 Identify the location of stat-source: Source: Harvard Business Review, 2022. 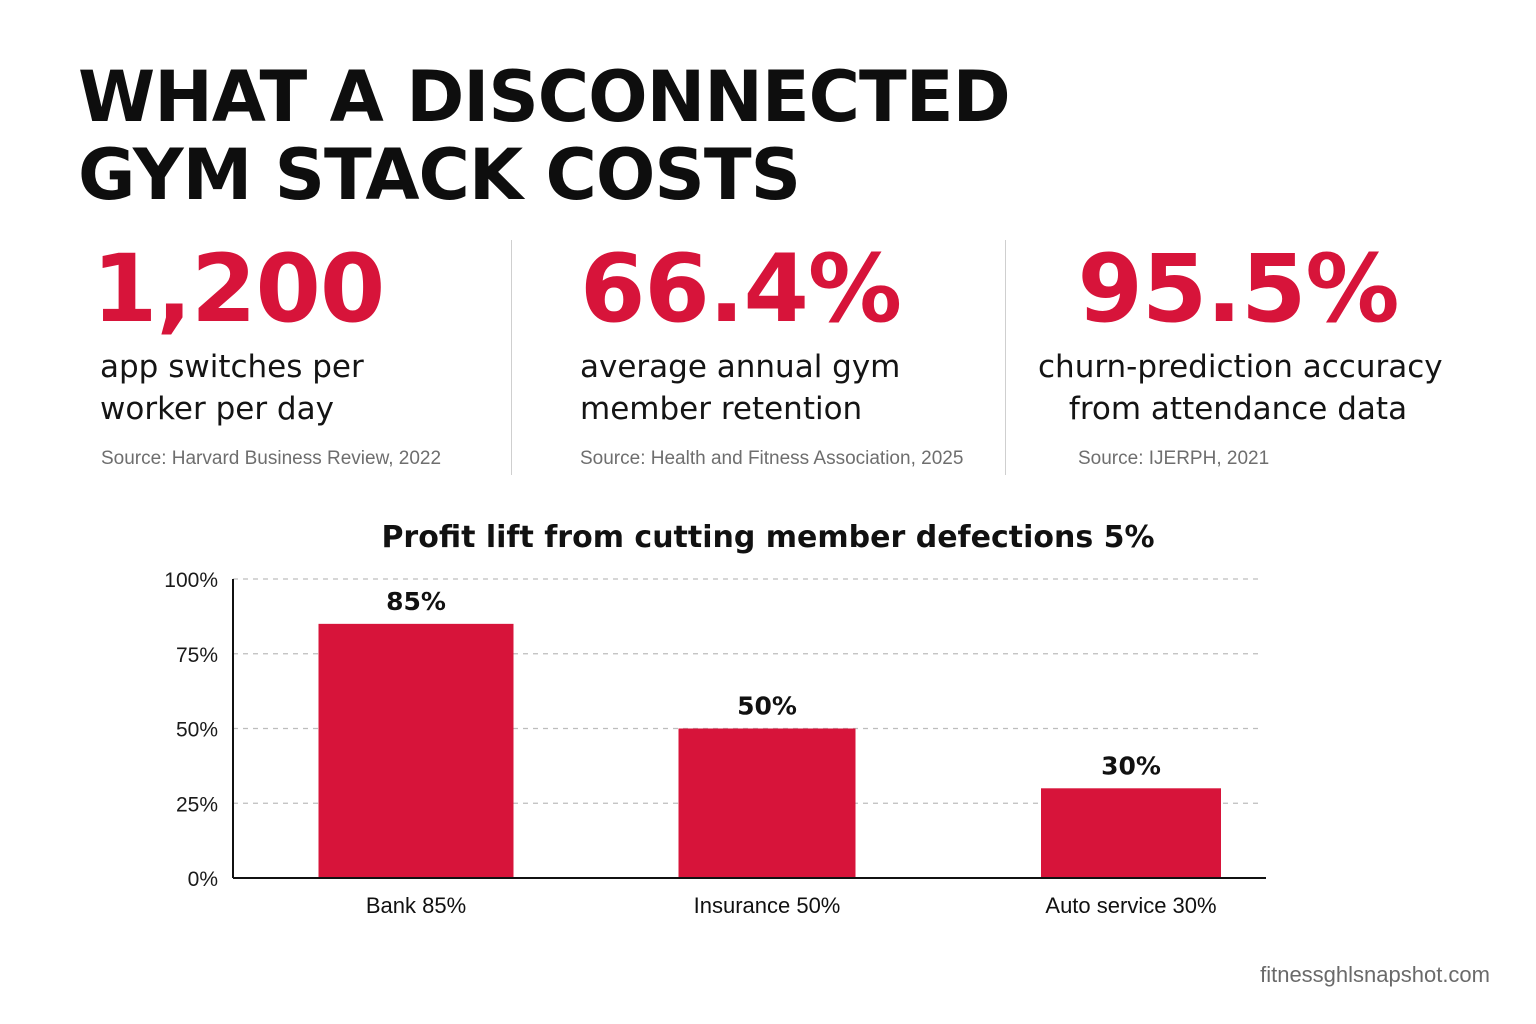
(271, 458).